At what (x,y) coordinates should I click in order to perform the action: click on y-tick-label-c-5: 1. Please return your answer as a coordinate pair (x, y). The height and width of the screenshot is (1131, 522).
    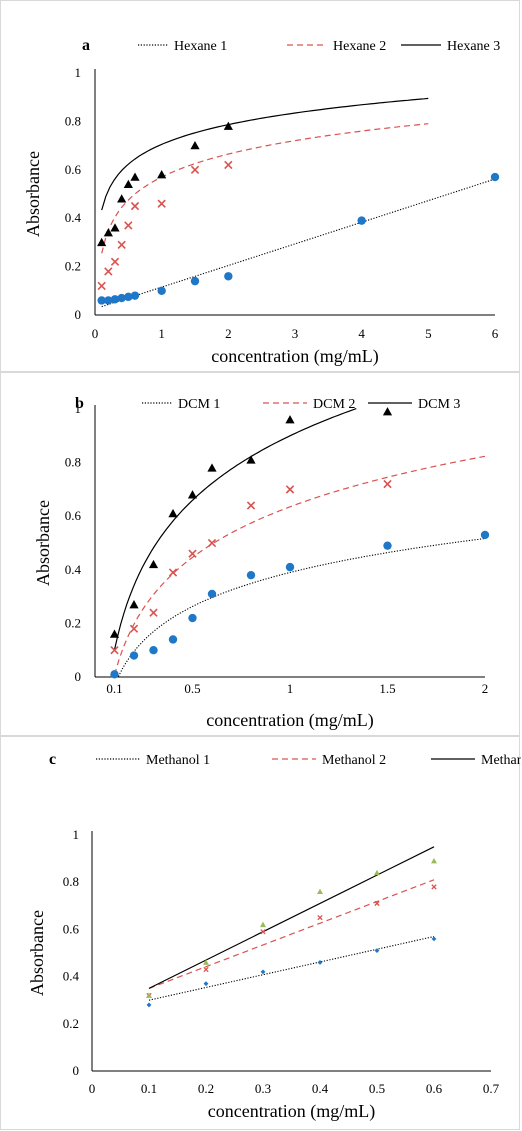
    Looking at the image, I should click on (76, 834).